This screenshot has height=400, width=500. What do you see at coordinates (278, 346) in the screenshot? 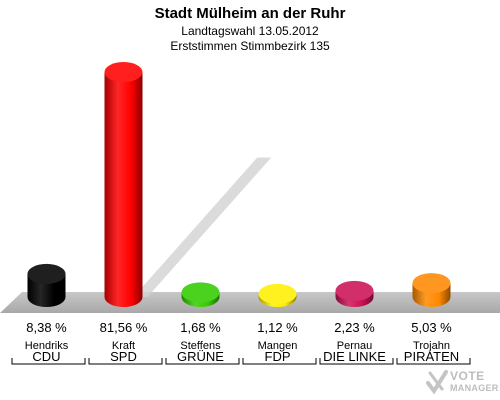
I see `candidate-label: Mangen` at bounding box center [278, 346].